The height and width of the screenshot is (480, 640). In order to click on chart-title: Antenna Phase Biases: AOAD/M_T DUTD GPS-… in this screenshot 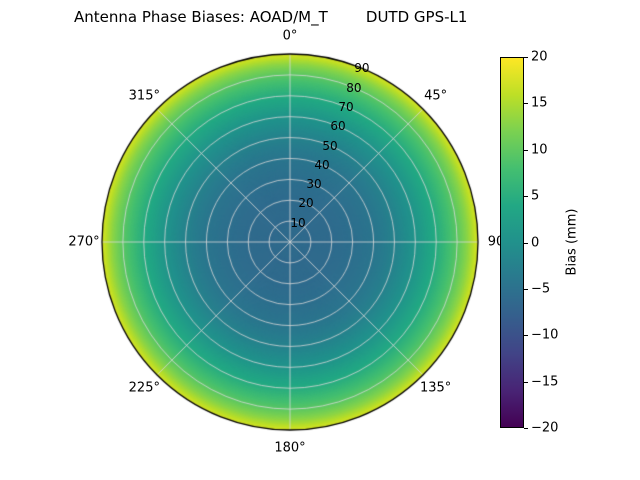, I will do `click(271, 17)`.